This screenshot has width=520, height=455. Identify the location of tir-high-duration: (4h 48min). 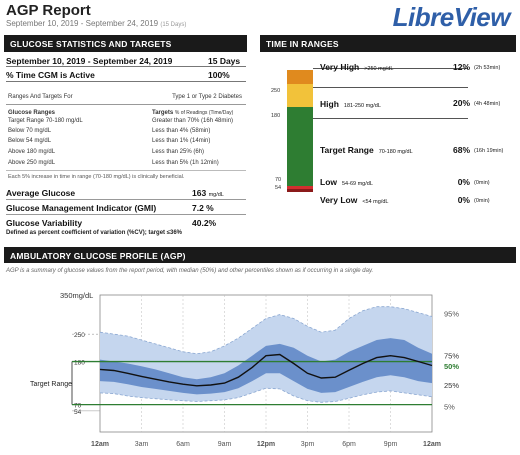
(487, 104).